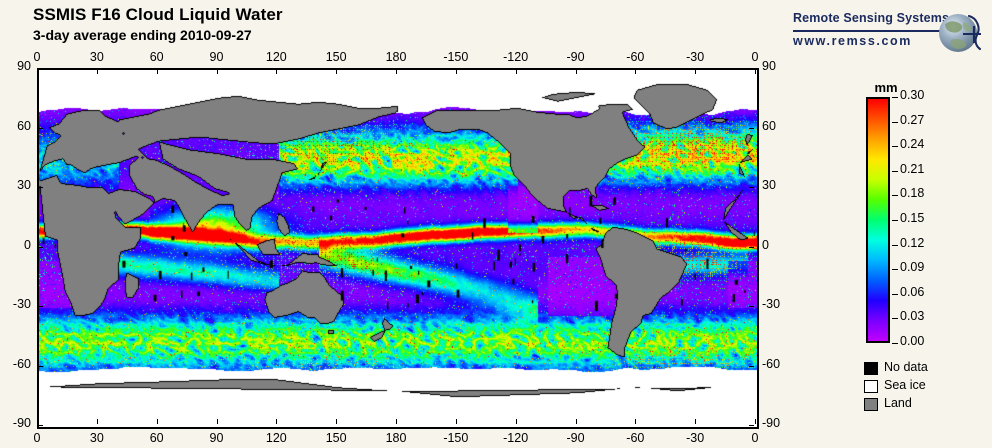 The width and height of the screenshot is (992, 448). Describe the element at coordinates (396, 438) in the screenshot. I see `x-axis-label-bot: 180` at that location.